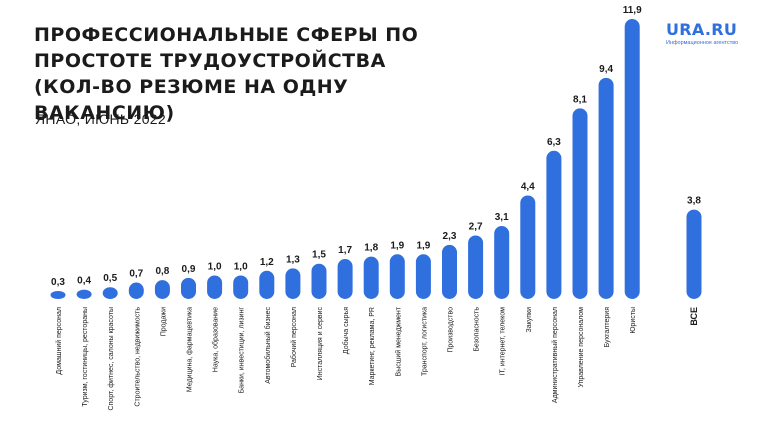 This screenshot has height=427, width=760. I want to click on value-label-20: 8,1, so click(580, 99).